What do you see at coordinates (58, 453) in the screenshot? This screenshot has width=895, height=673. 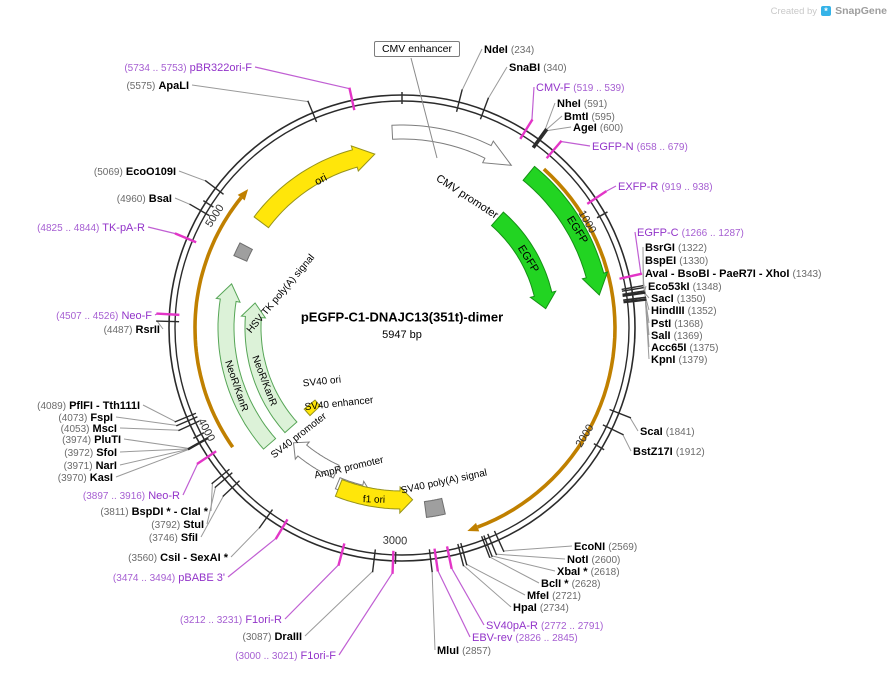 I see `restriction-site-label: (3972) SfoI` at bounding box center [58, 453].